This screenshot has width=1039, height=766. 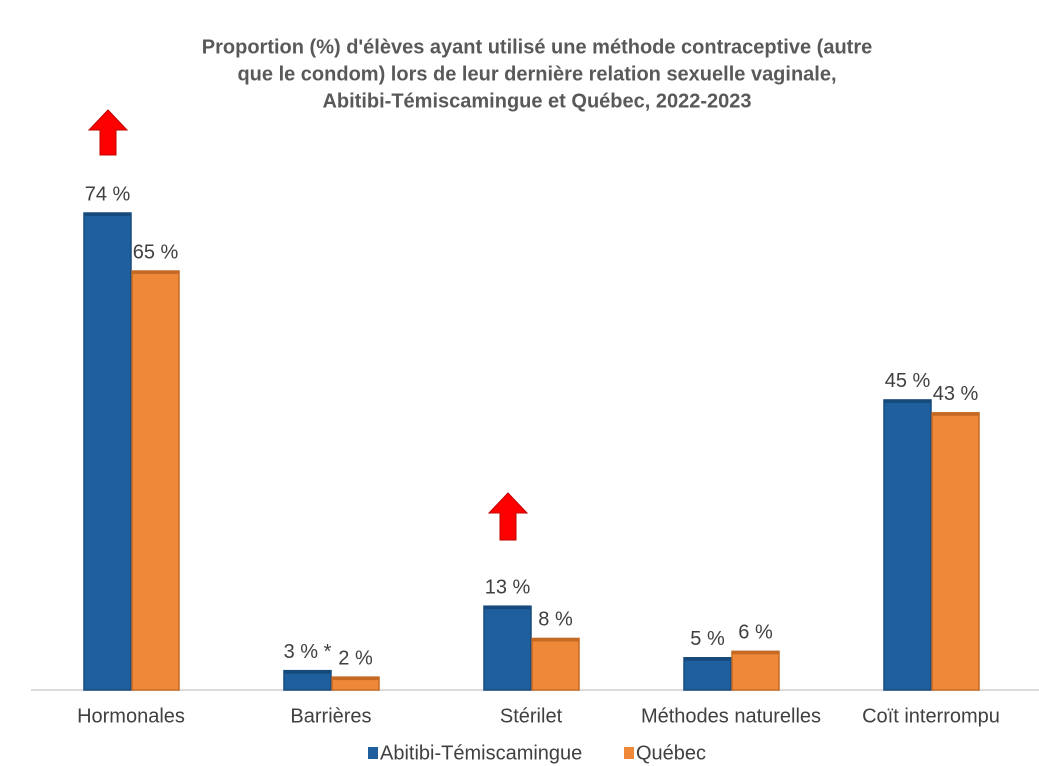 I want to click on value-label: 43 %, so click(x=956, y=394).